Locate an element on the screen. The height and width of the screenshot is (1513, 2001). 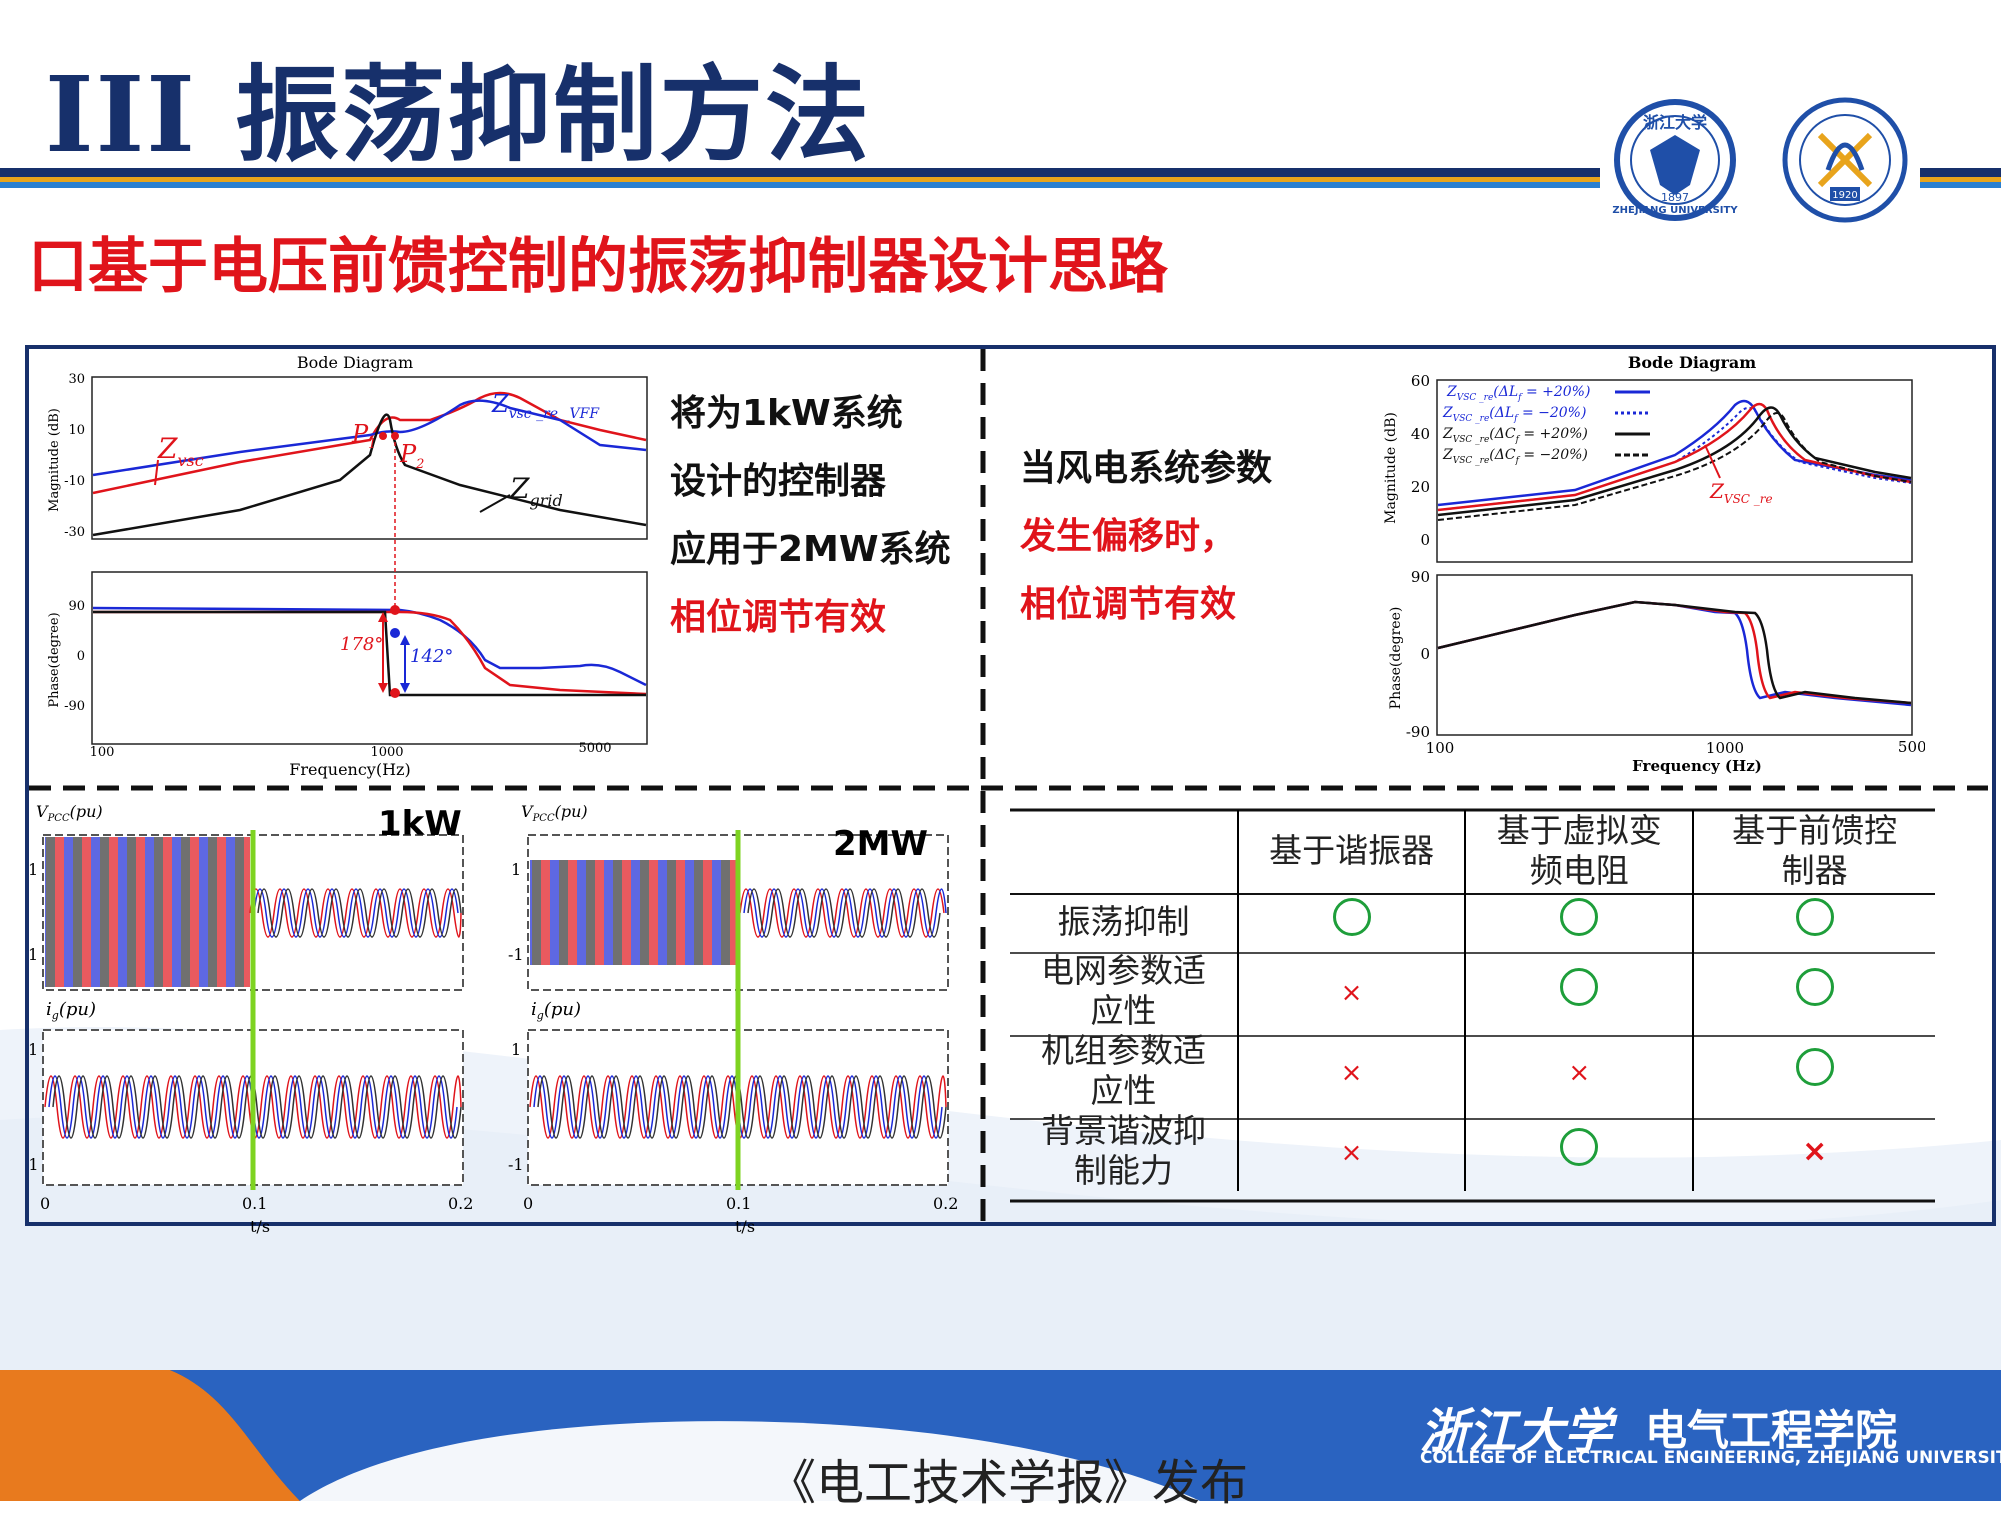
label-p1: P1 is located at coordinates (363, 436).